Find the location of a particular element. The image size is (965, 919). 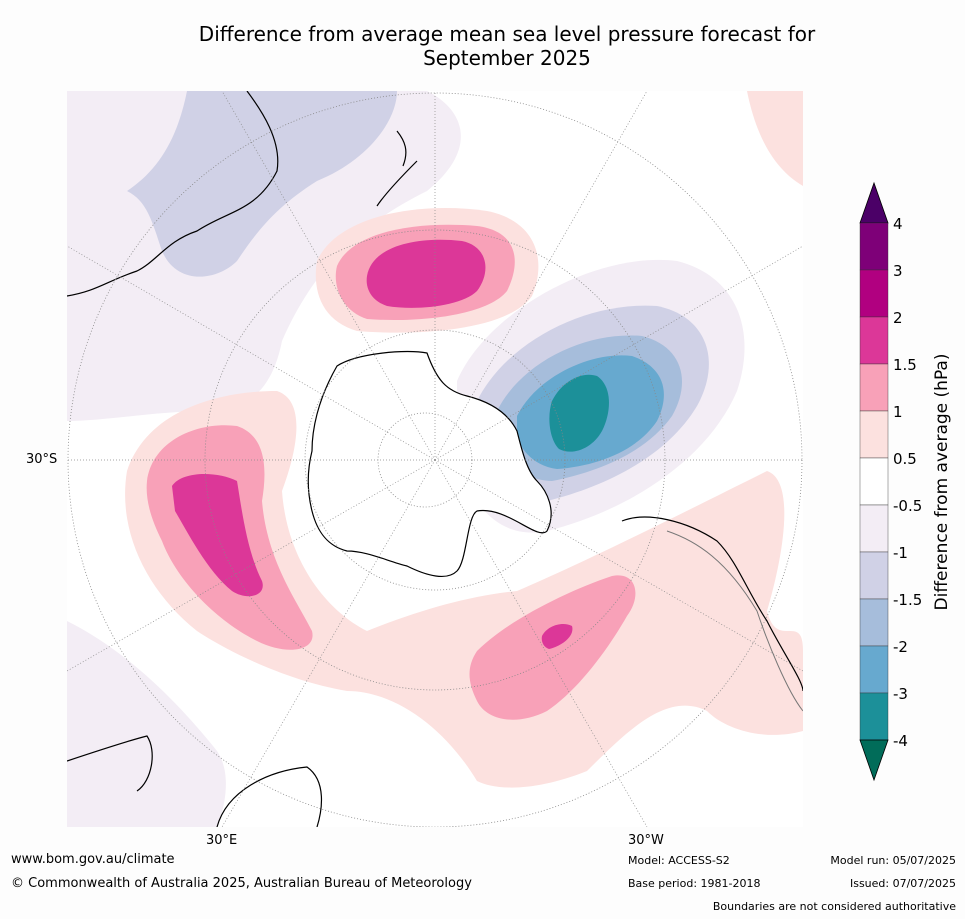

colorbar-bin-0.5-1 is located at coordinates (874, 434).